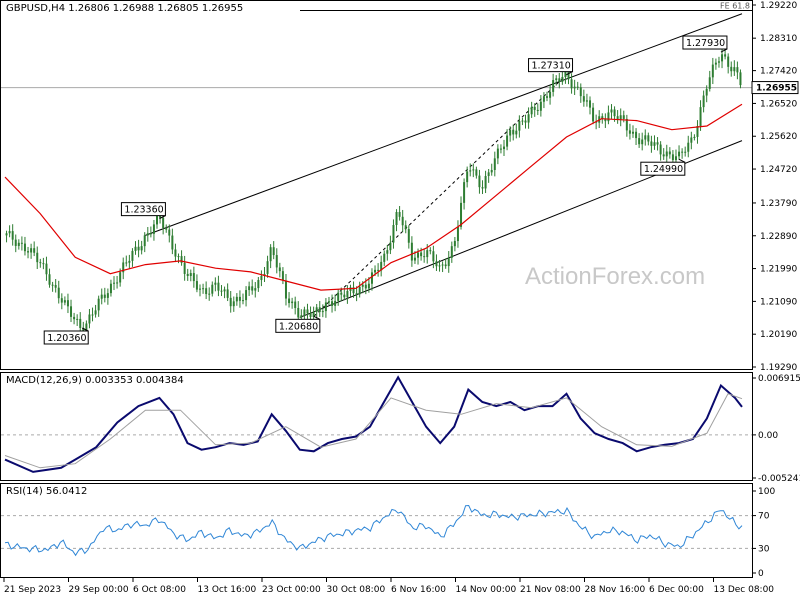 Image resolution: width=800 pixels, height=600 pixels. What do you see at coordinates (46, 491) in the screenshot?
I see `rsi-title: RSI(14) 56.0412` at bounding box center [46, 491].